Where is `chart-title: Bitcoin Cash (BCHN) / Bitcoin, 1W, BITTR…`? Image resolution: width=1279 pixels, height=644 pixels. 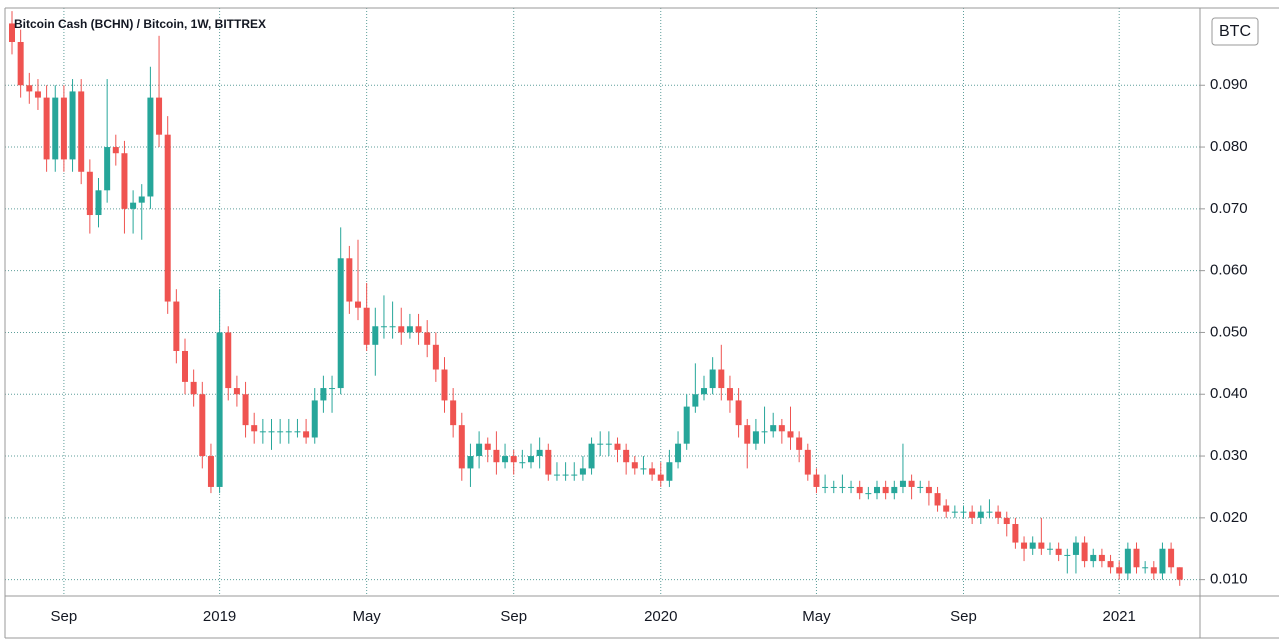 chart-title: Bitcoin Cash (BCHN) / Bitcoin, 1W, BITTR… is located at coordinates (140, 24).